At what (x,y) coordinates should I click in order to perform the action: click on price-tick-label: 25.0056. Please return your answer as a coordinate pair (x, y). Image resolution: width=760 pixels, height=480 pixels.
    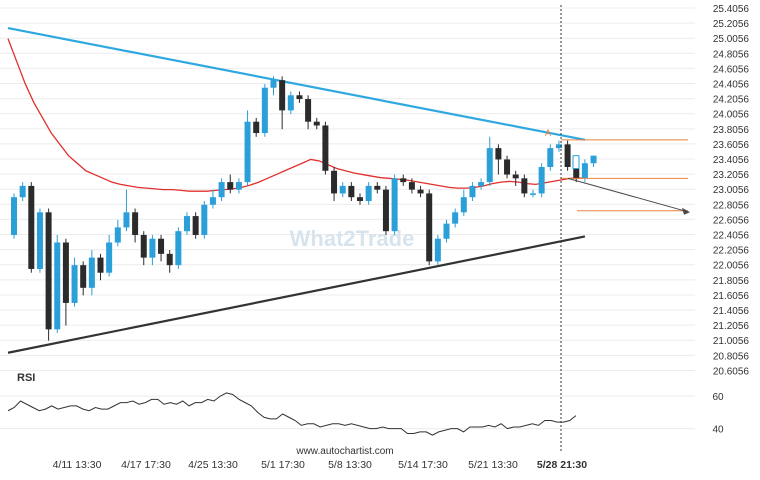
    Looking at the image, I should click on (731, 39).